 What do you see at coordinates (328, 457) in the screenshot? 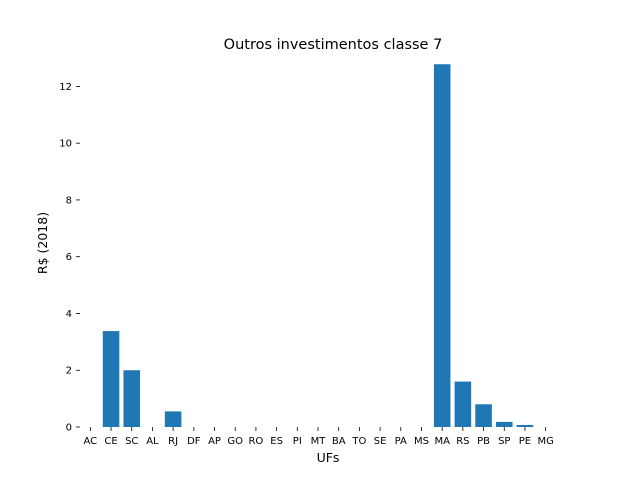
I see `x-axis-label: UFs` at bounding box center [328, 457].